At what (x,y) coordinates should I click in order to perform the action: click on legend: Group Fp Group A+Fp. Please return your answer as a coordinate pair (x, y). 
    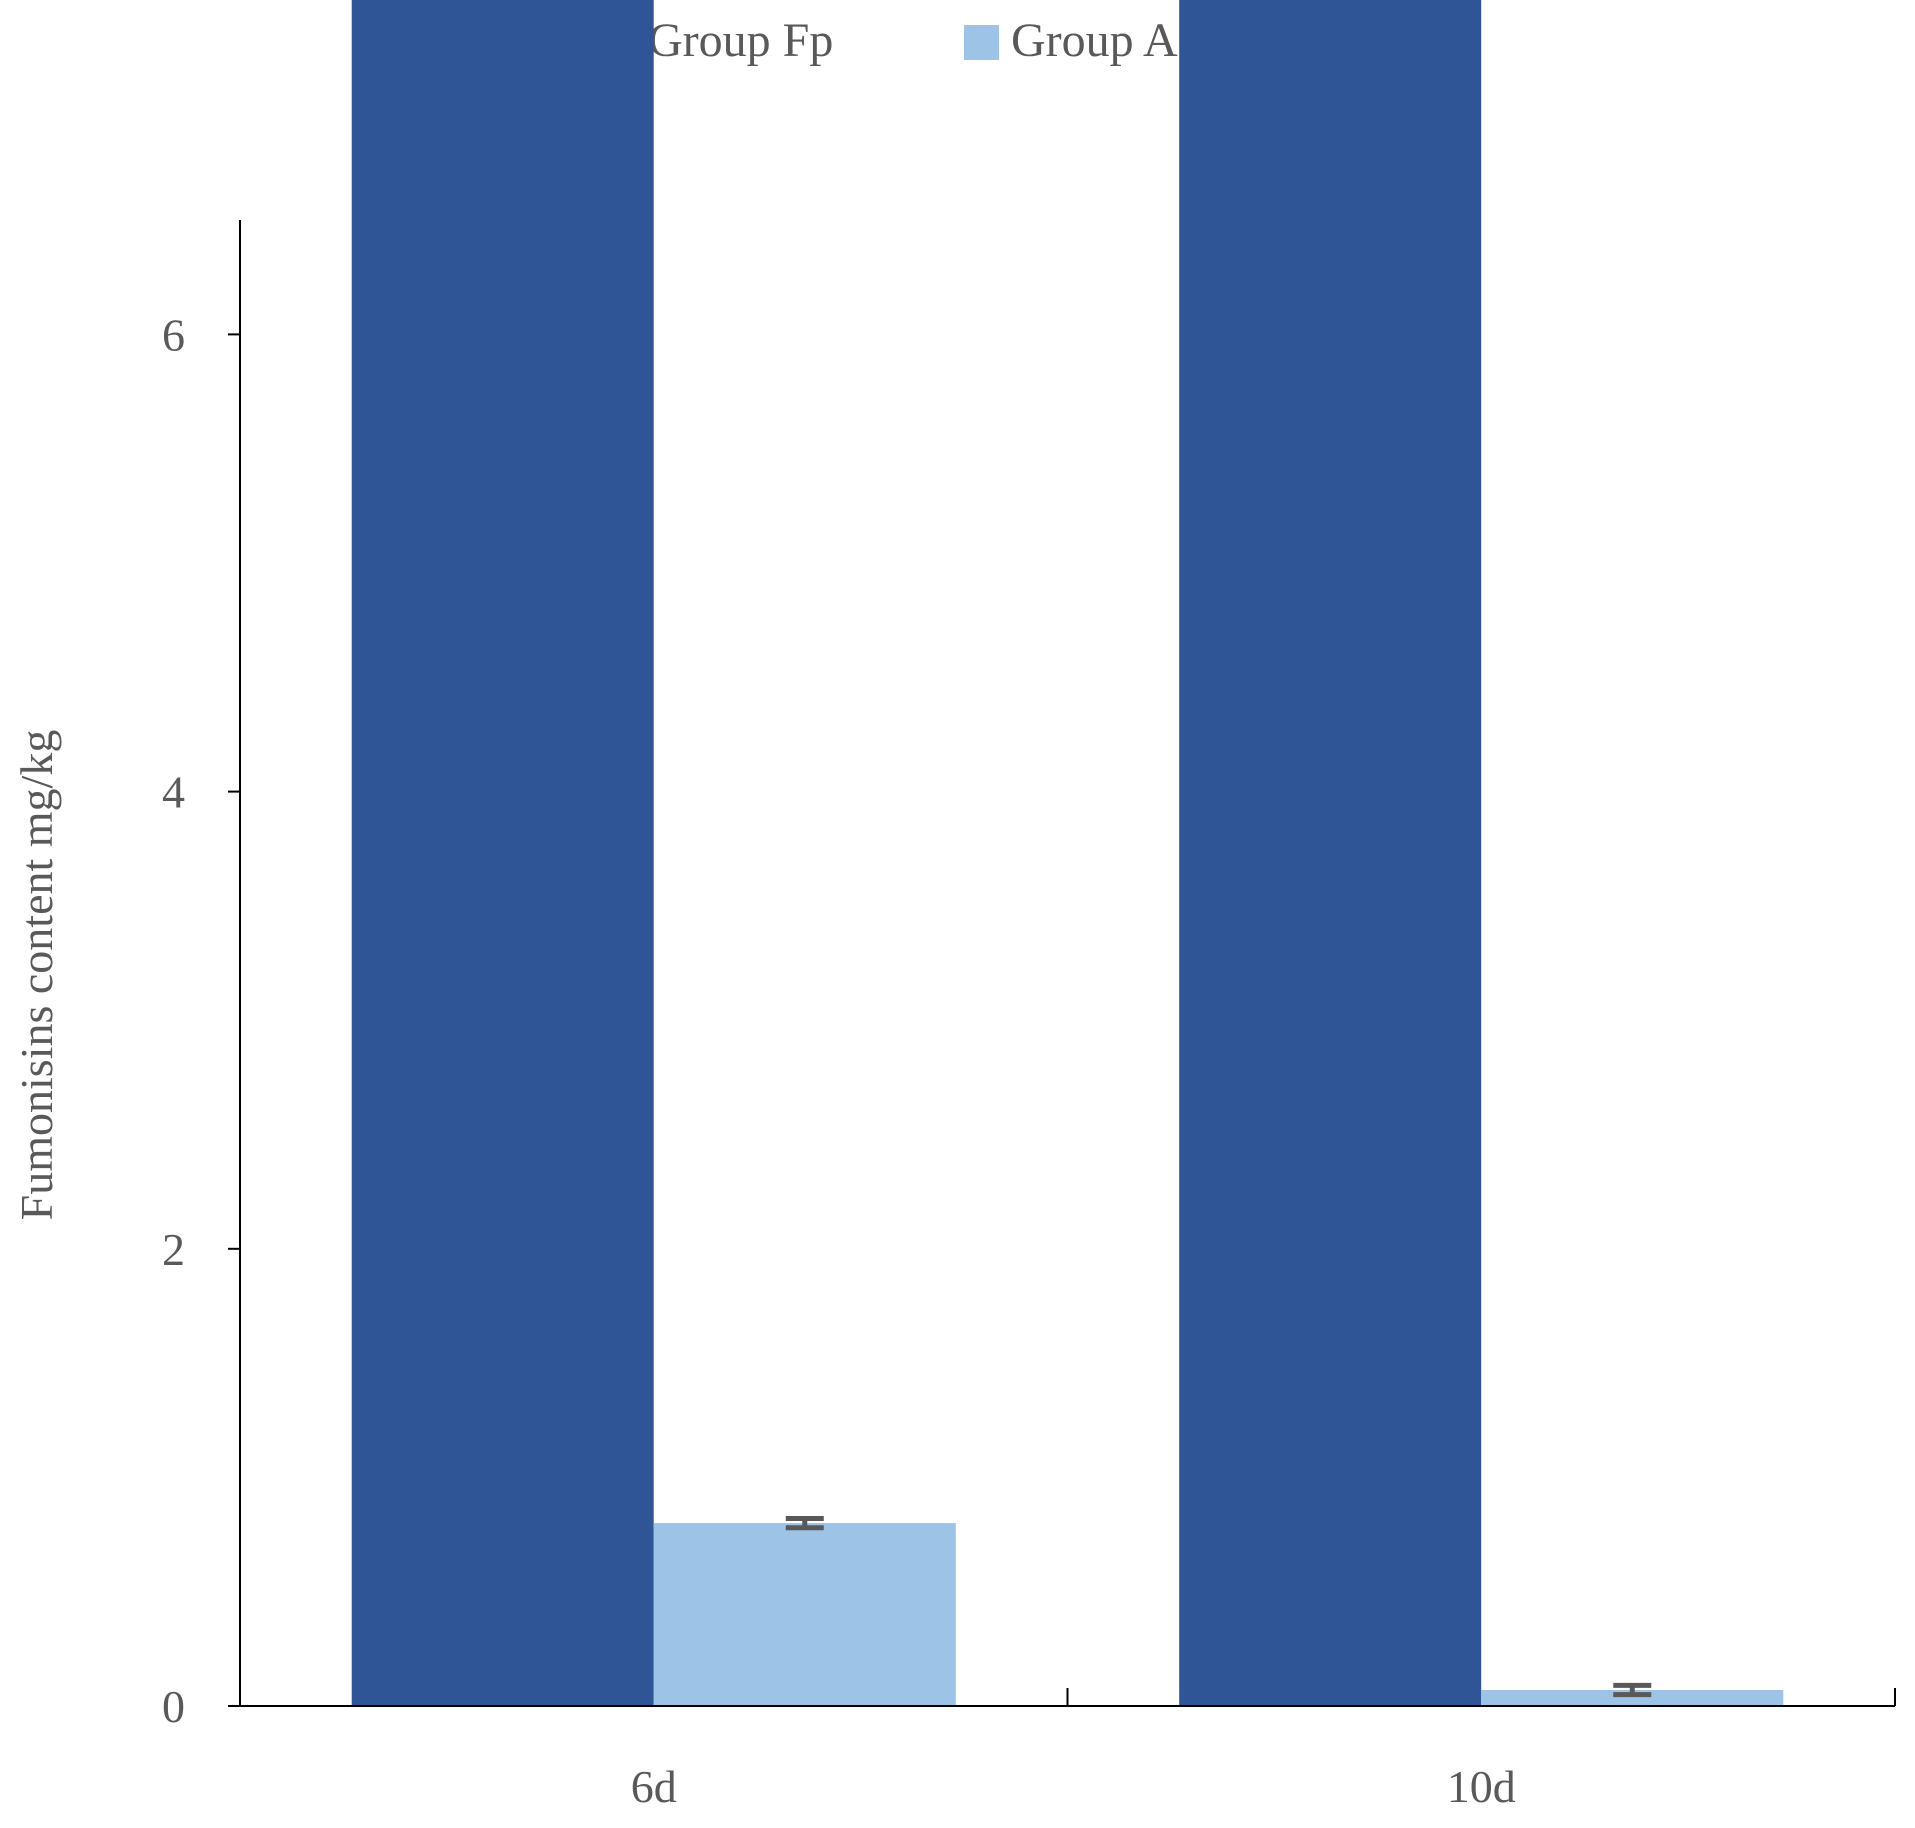
    Looking at the image, I should click on (928, 40).